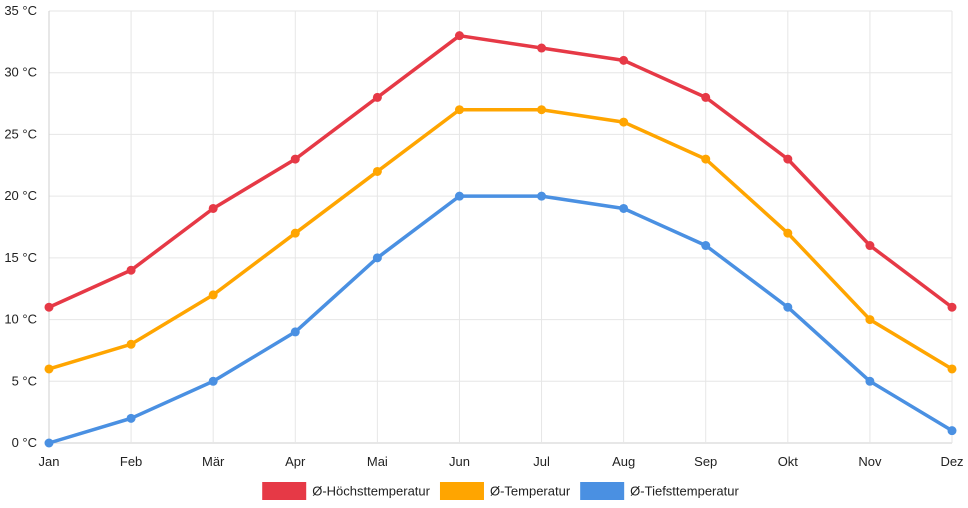 The width and height of the screenshot is (968, 508). I want to click on x-tick-label: Jun, so click(459, 461).